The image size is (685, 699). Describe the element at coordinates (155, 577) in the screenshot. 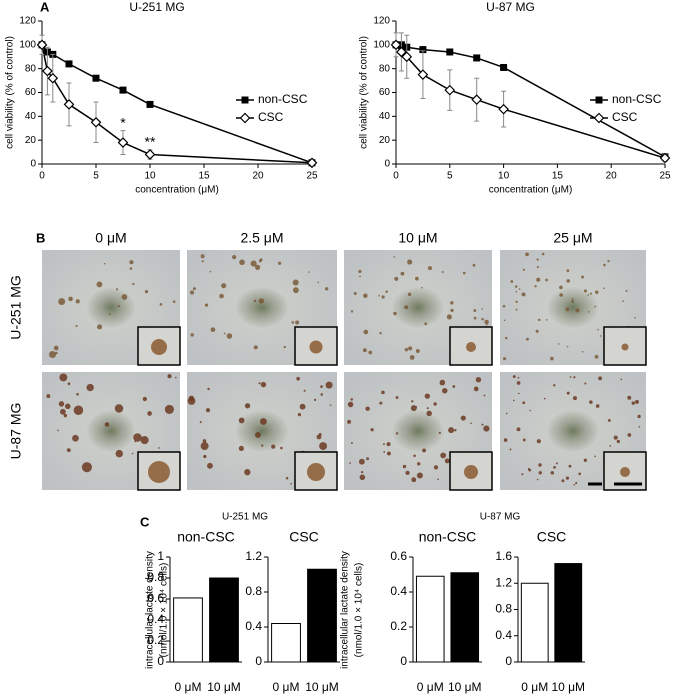

I see `y-tick-label: 0.8` at that location.